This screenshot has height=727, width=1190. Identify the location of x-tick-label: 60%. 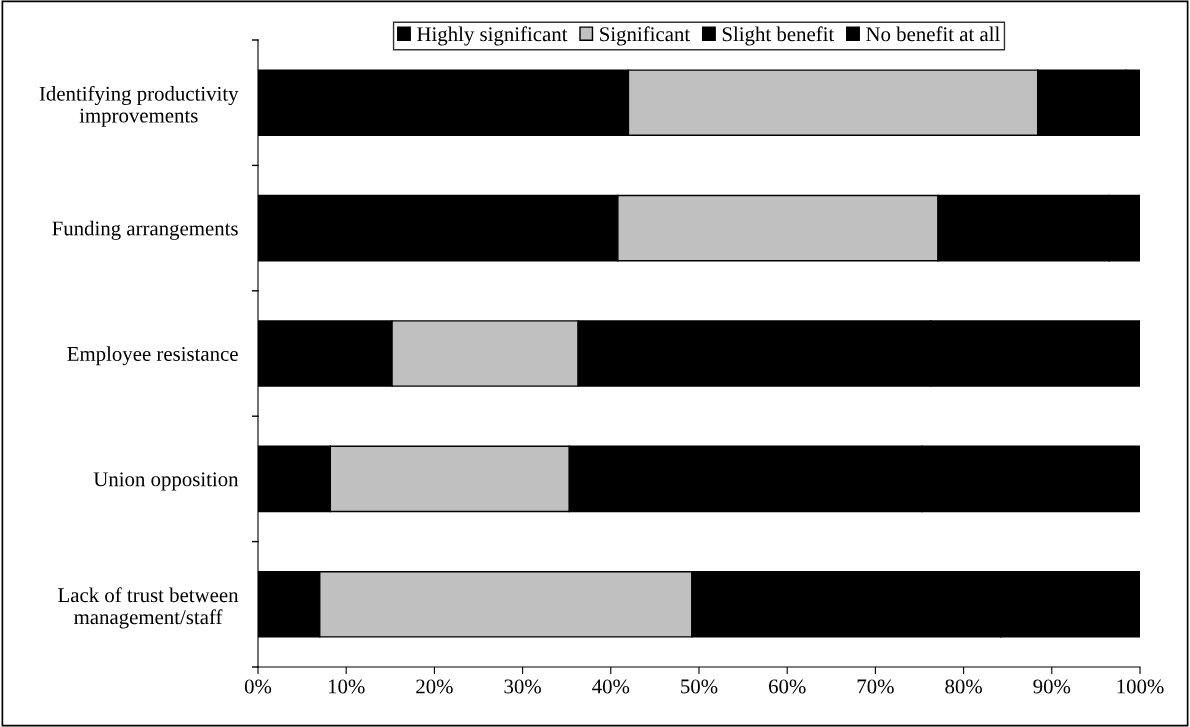
(787, 686).